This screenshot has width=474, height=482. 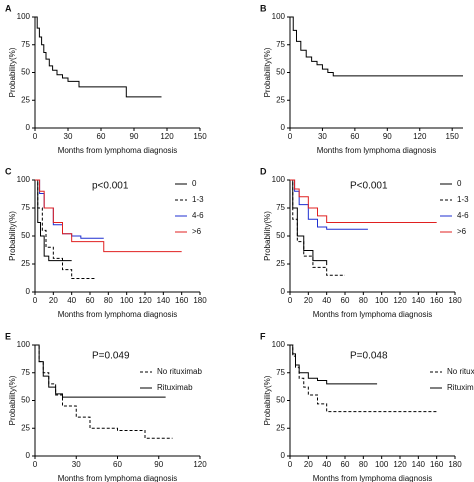 What do you see at coordinates (200, 136) in the screenshot?
I see `x-tick-label: 150` at bounding box center [200, 136].